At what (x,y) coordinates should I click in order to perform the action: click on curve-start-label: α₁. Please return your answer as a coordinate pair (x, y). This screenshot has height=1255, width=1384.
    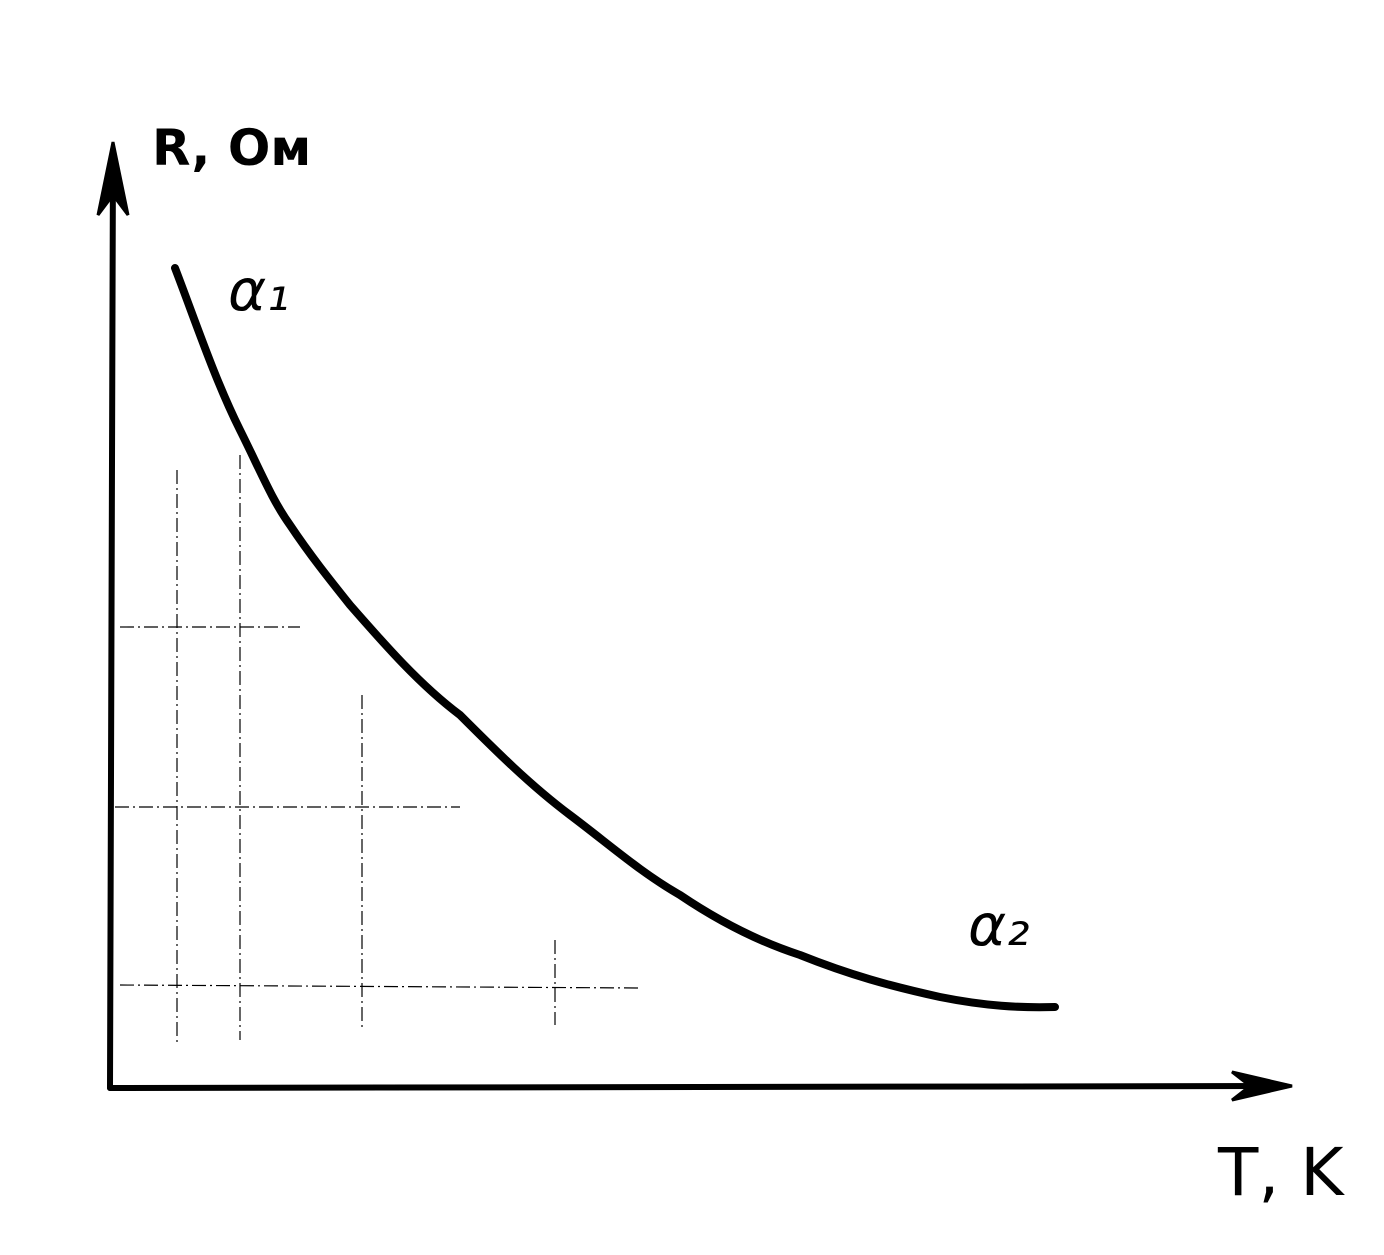
    Looking at the image, I should click on (258, 290).